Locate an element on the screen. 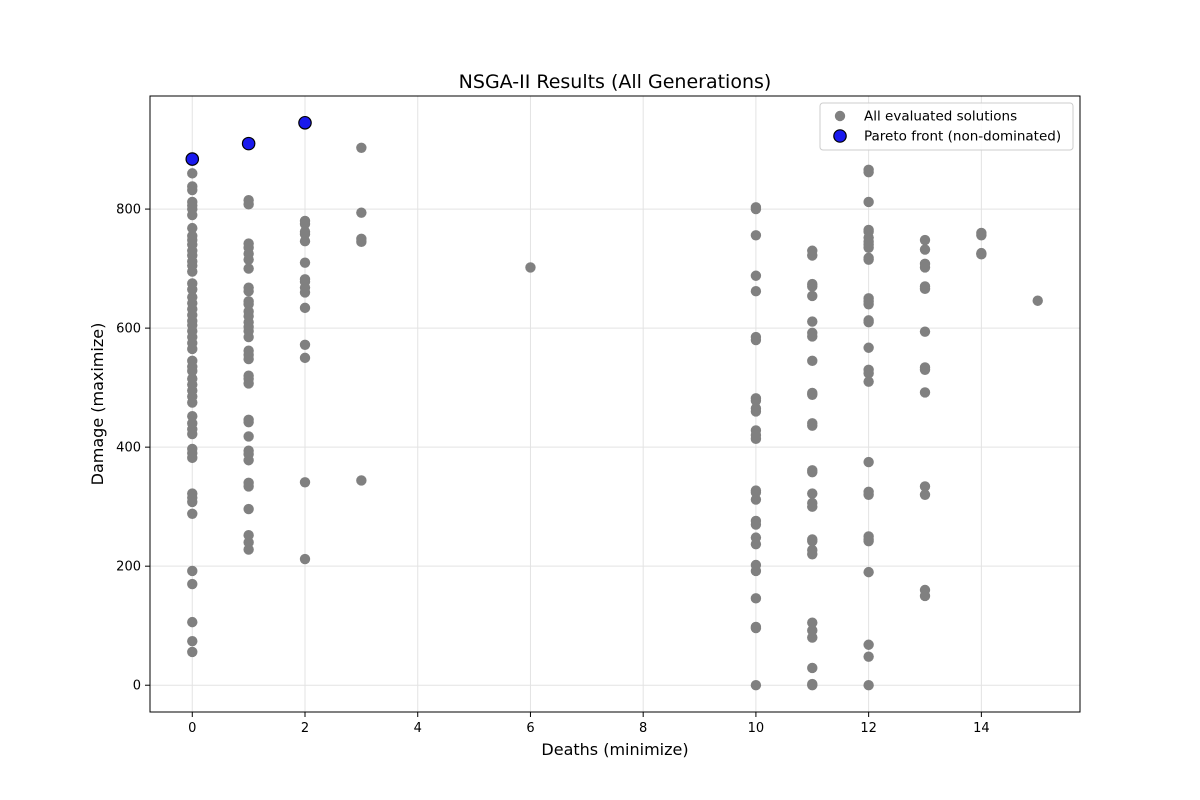 This screenshot has width=1200, height=800. y-axis-label: Damage (maximize) is located at coordinates (97, 404).